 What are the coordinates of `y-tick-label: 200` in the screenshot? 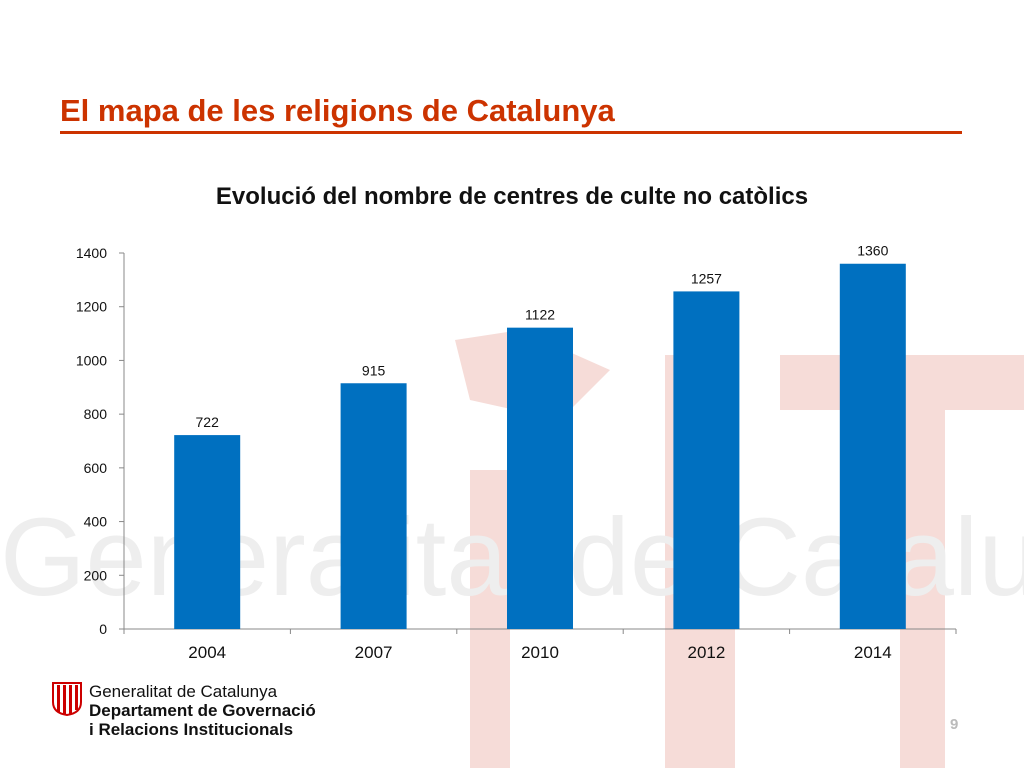 It's located at (96, 575).